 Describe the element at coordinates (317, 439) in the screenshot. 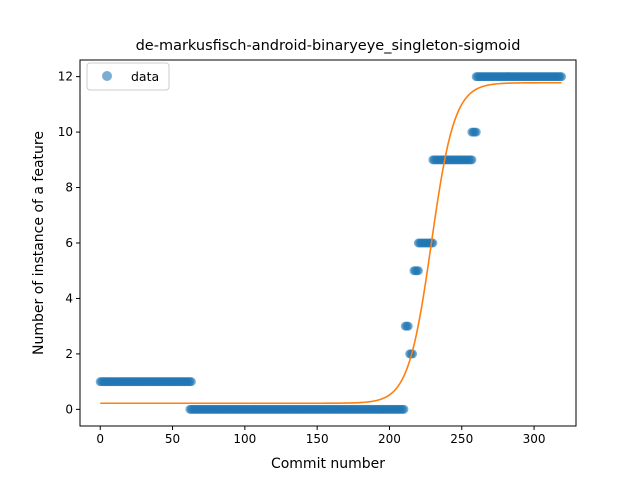

I see `x-tick-label: 150` at that location.